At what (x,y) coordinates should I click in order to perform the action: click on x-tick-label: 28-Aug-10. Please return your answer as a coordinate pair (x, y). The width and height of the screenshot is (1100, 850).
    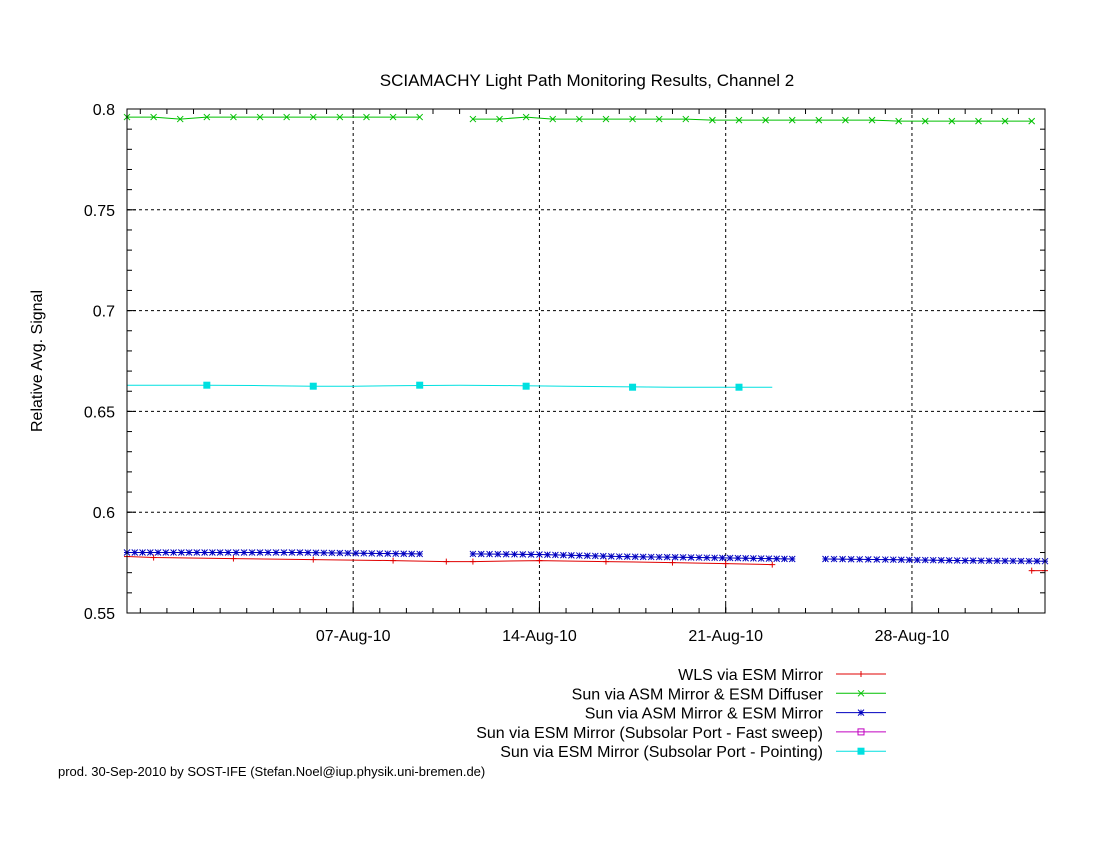
    Looking at the image, I should click on (912, 636).